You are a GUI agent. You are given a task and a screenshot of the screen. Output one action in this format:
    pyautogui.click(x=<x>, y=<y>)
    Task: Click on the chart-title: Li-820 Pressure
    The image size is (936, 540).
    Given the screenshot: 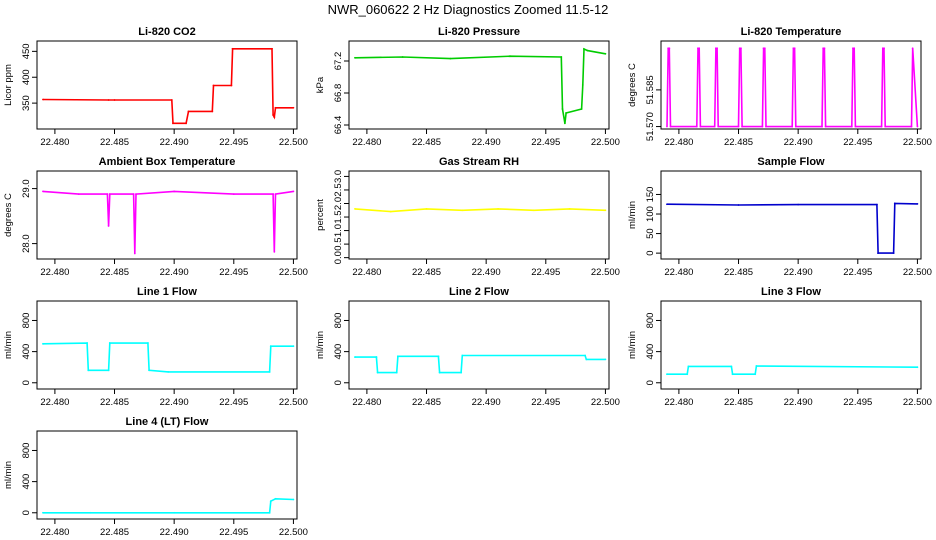 What is the action you would take?
    pyautogui.click(x=479, y=32)
    